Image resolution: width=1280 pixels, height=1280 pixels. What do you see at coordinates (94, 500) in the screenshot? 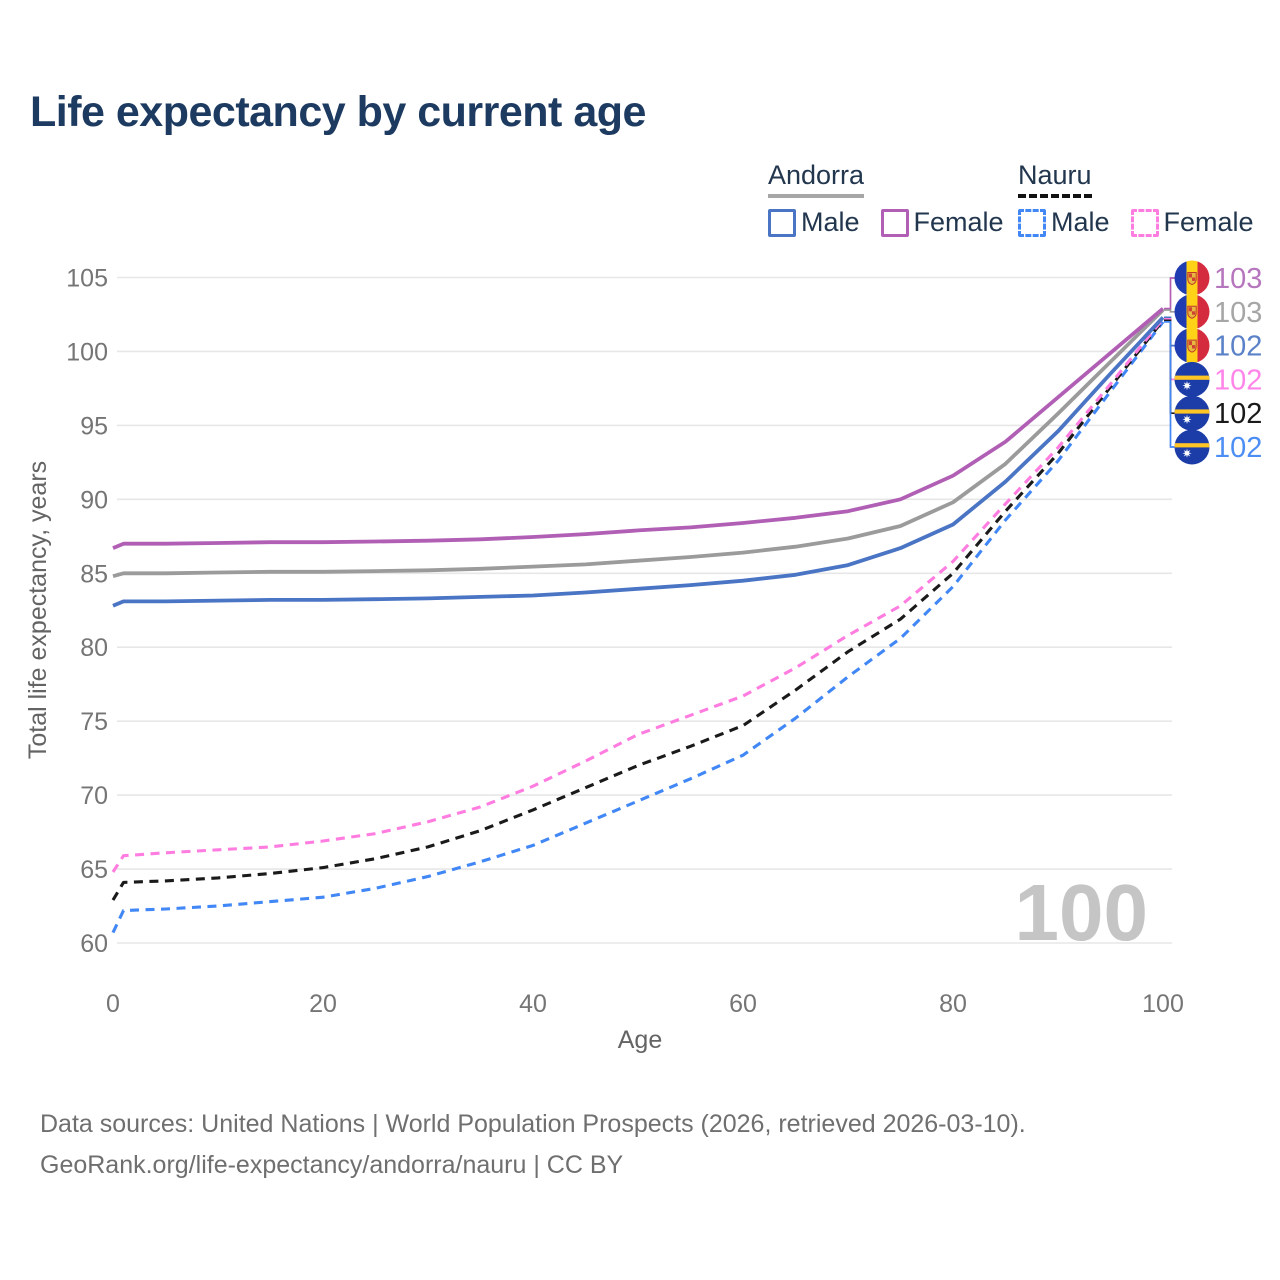
I see `y-tick-90: 90` at bounding box center [94, 500].